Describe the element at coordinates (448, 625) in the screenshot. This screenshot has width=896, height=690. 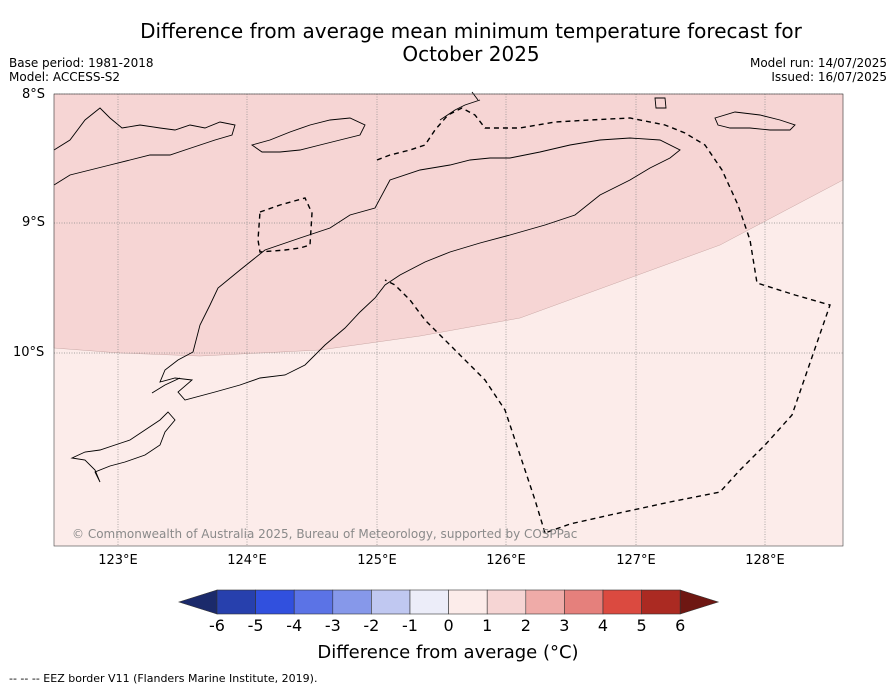
I see `colorbar-tick-label: 0` at that location.